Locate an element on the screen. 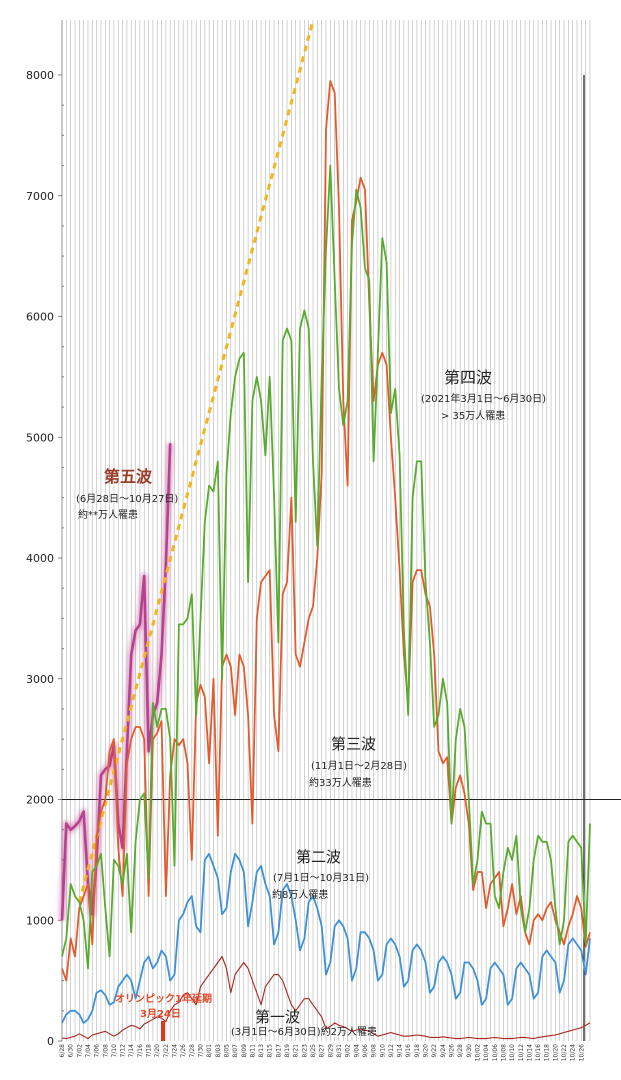  x-tick-label: 9/14 is located at coordinates (400, 1051).